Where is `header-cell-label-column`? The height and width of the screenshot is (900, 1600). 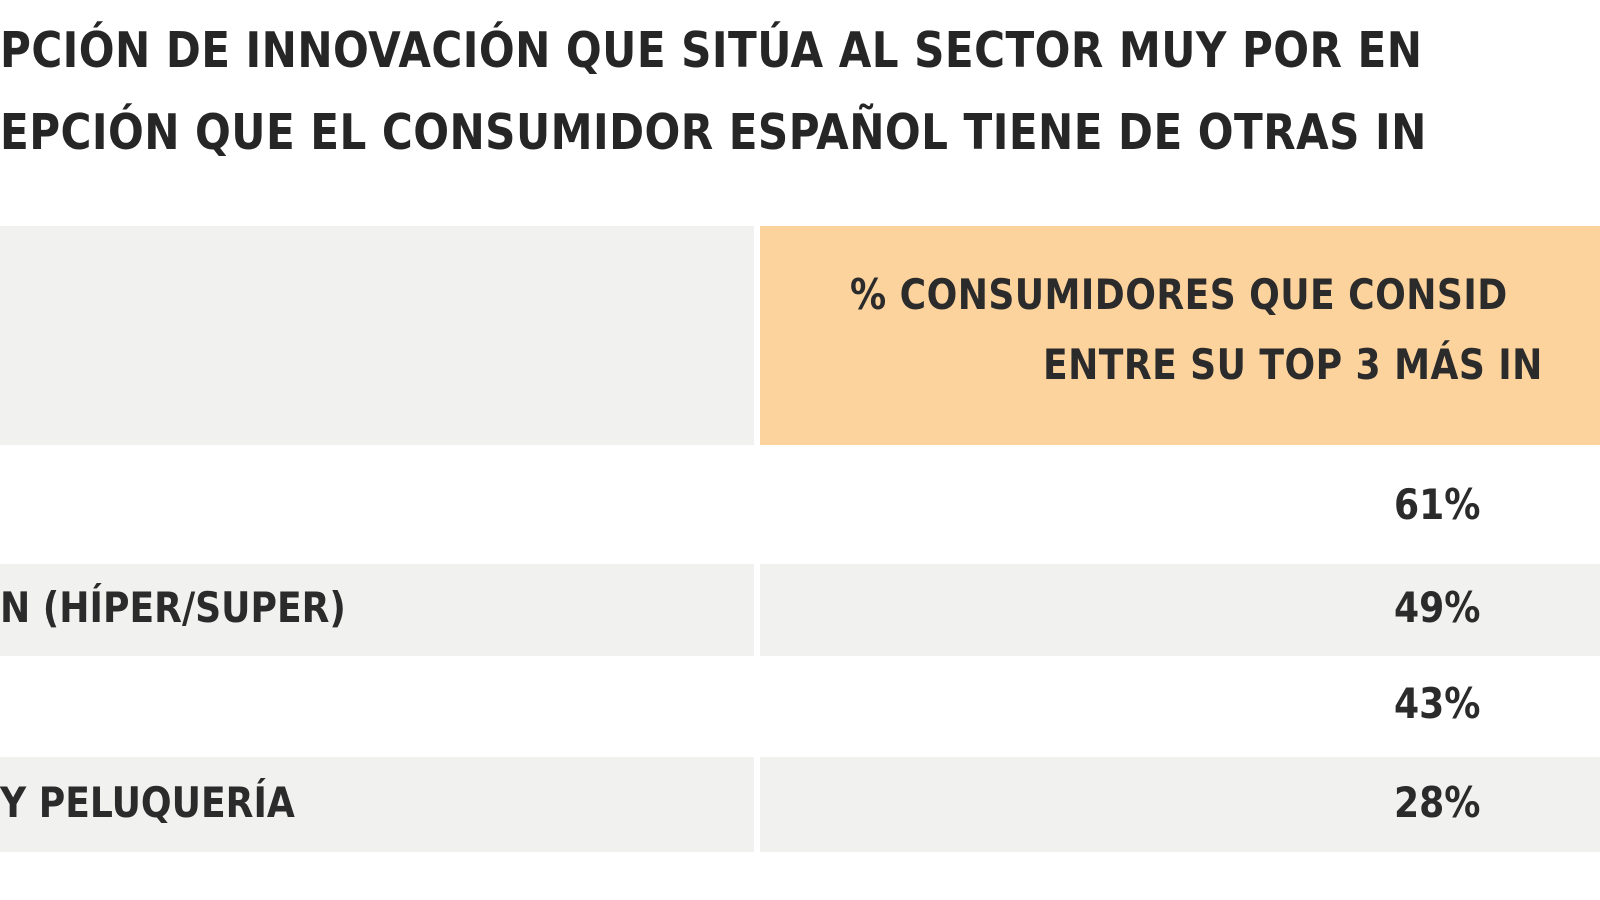 header-cell-label-column is located at coordinates (377, 335).